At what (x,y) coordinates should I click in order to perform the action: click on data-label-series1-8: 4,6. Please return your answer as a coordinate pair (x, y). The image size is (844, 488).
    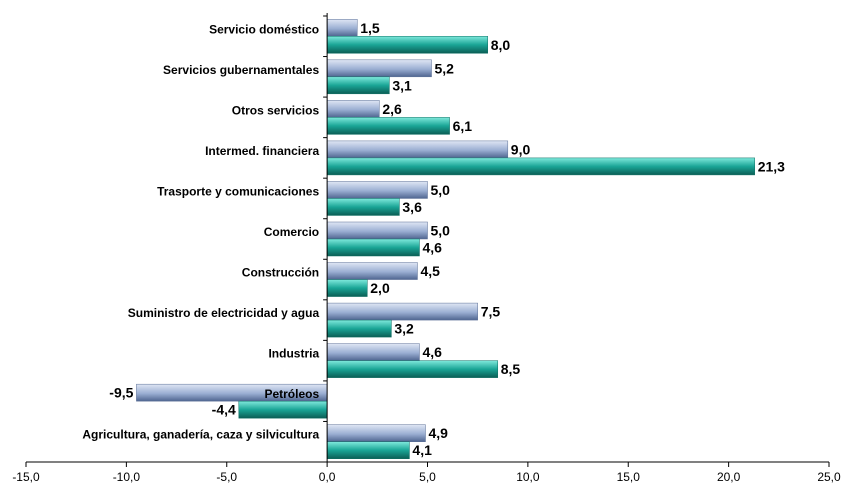
    Looking at the image, I should click on (432, 352).